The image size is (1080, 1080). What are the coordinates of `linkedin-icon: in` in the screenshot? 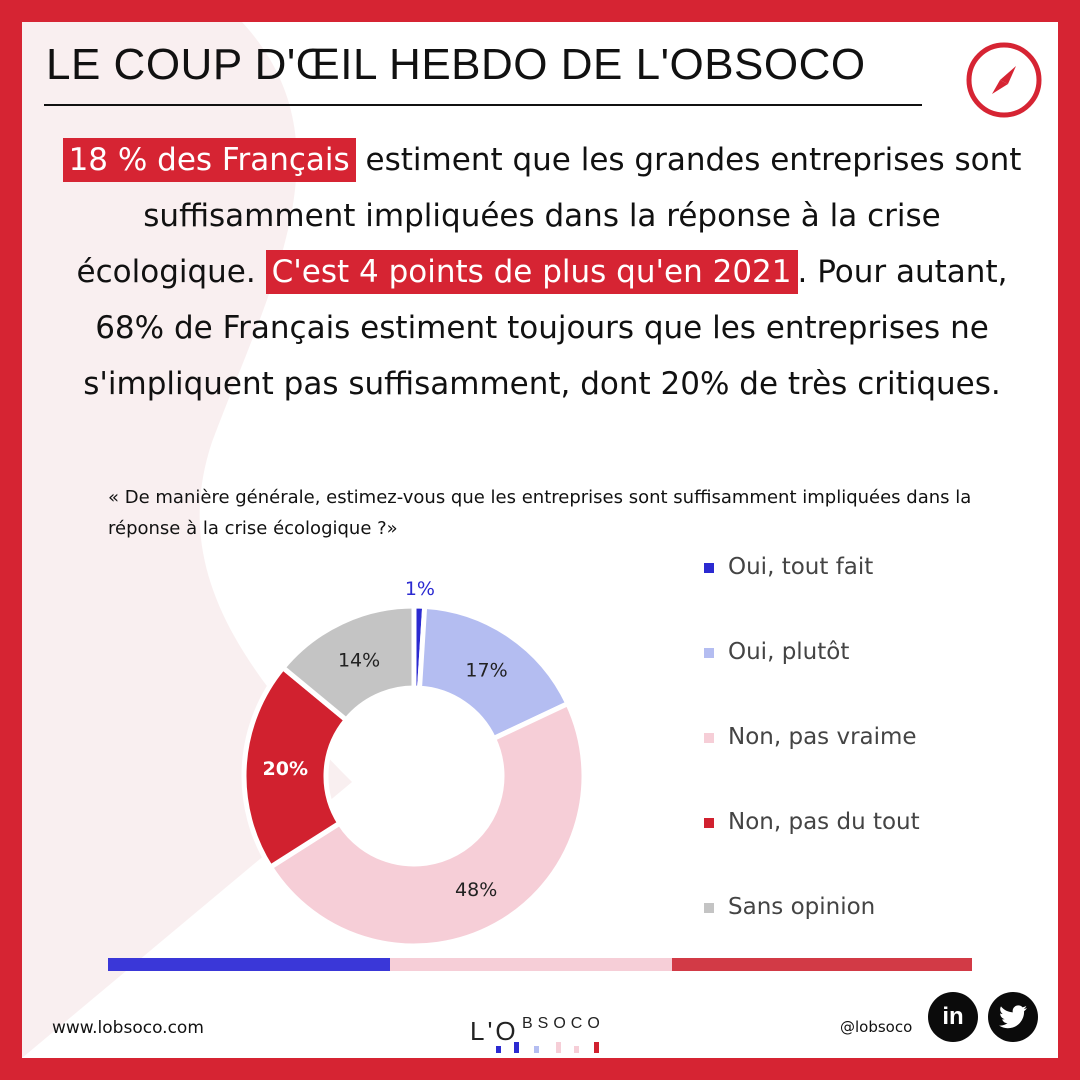 It's located at (953, 1017).